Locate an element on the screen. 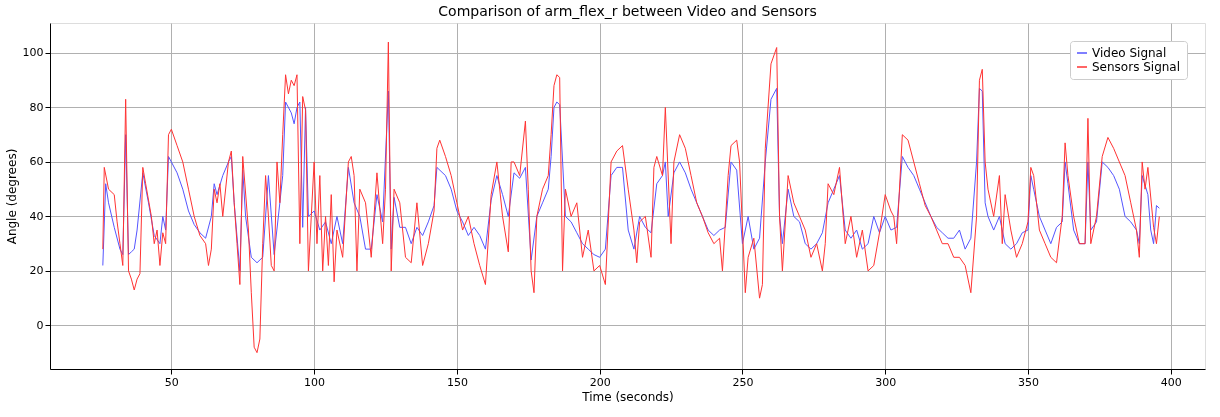 The image size is (1220, 417). x-tick-label: 250 is located at coordinates (743, 382).